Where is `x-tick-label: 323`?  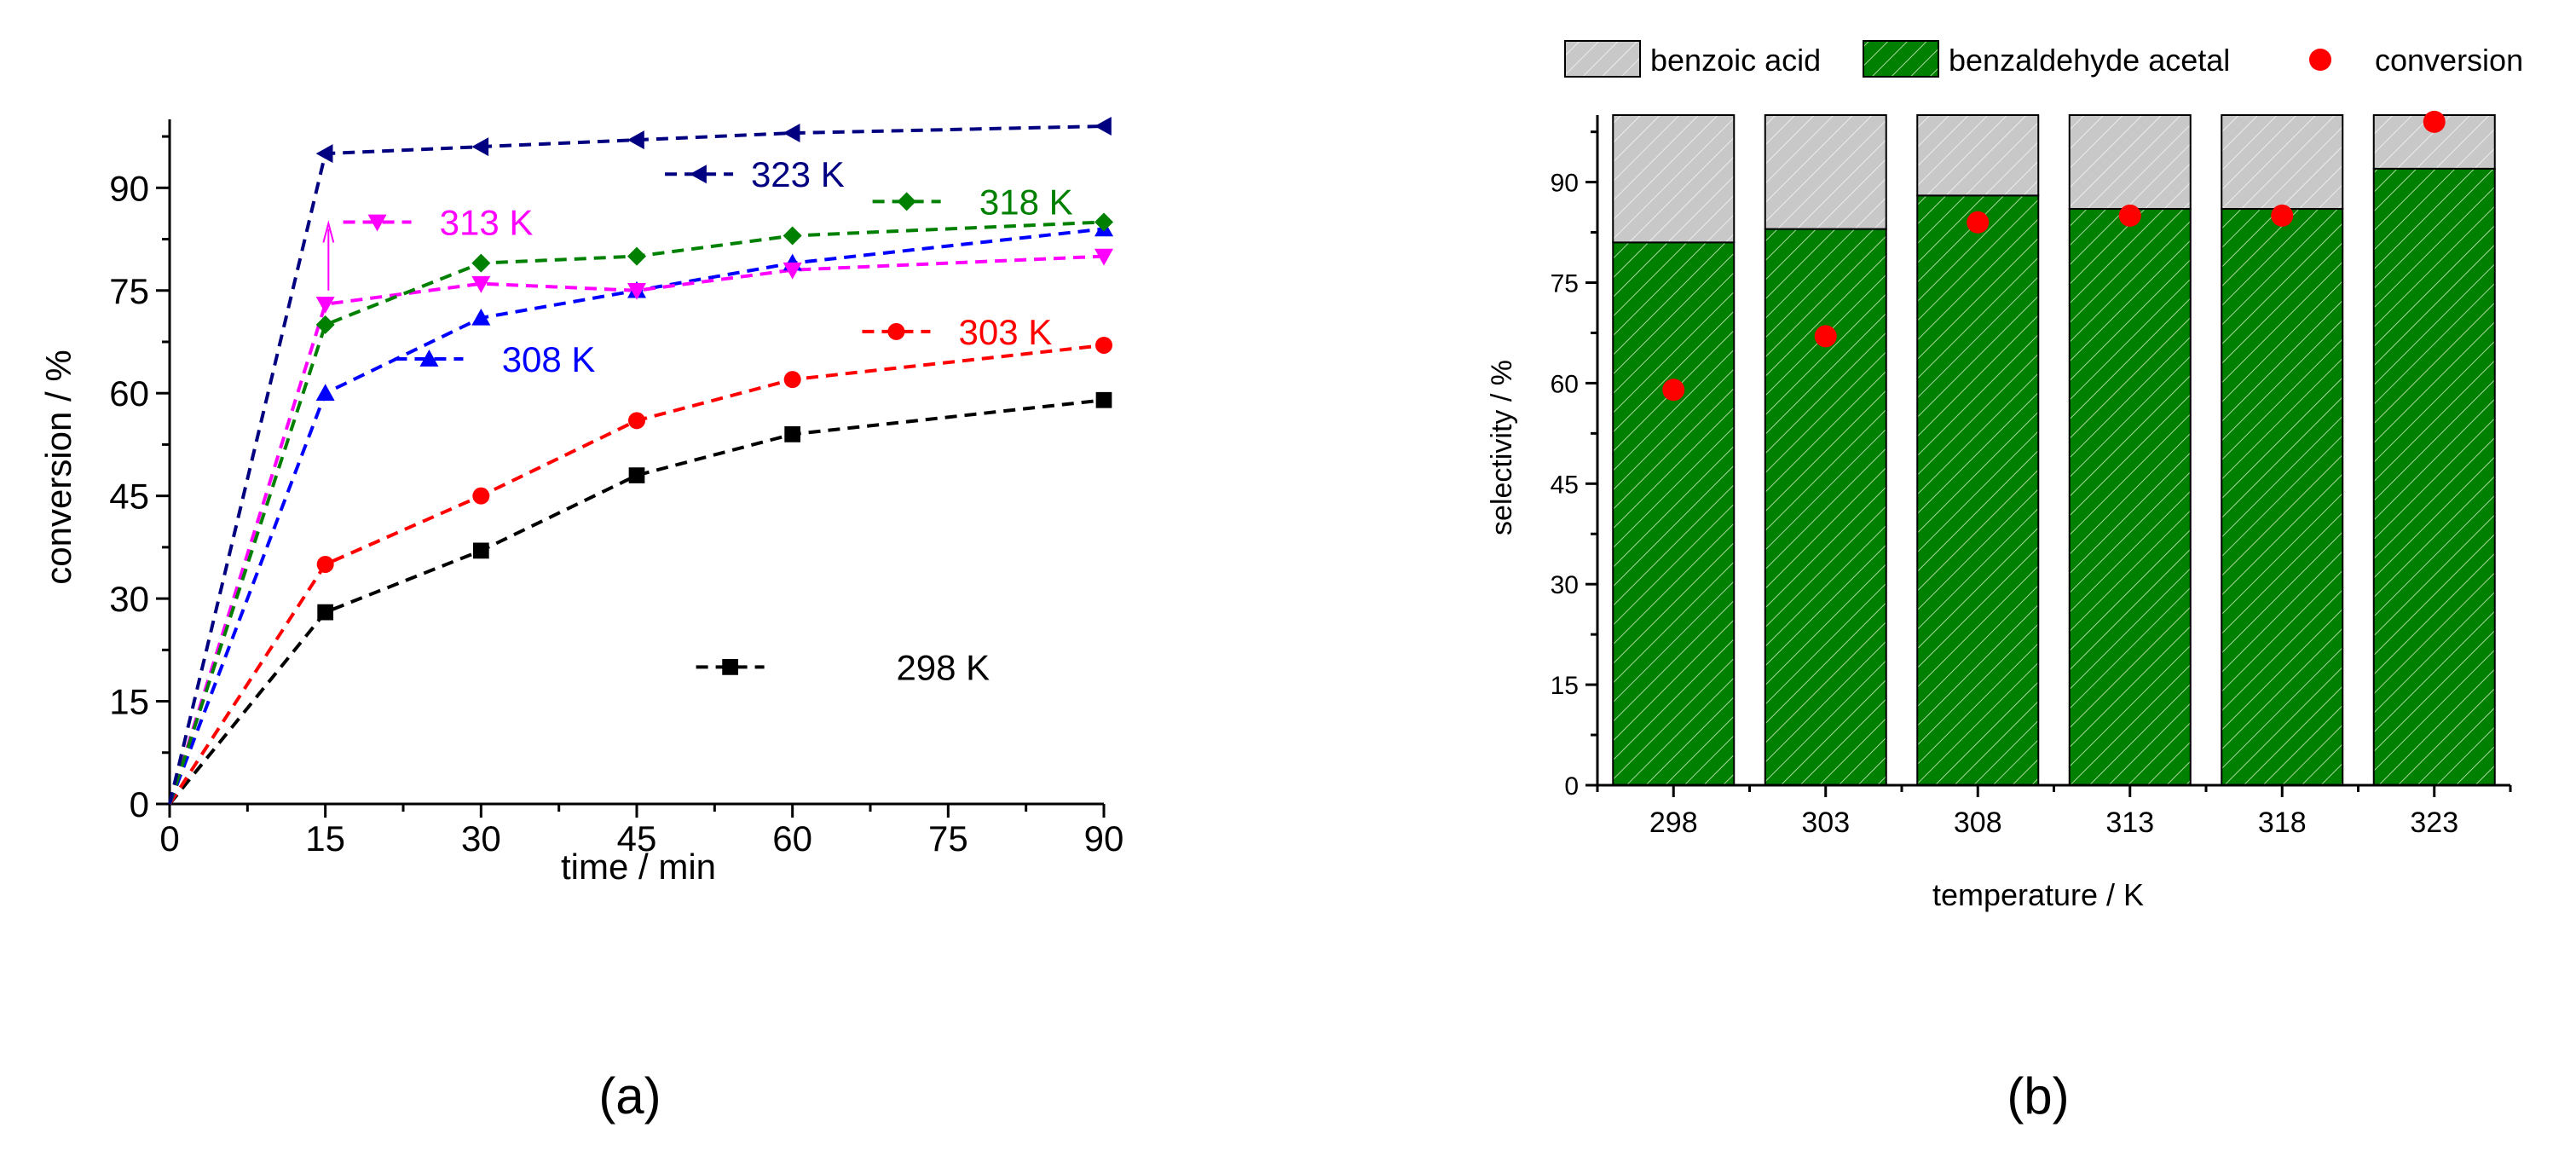 x-tick-label: 323 is located at coordinates (2434, 823).